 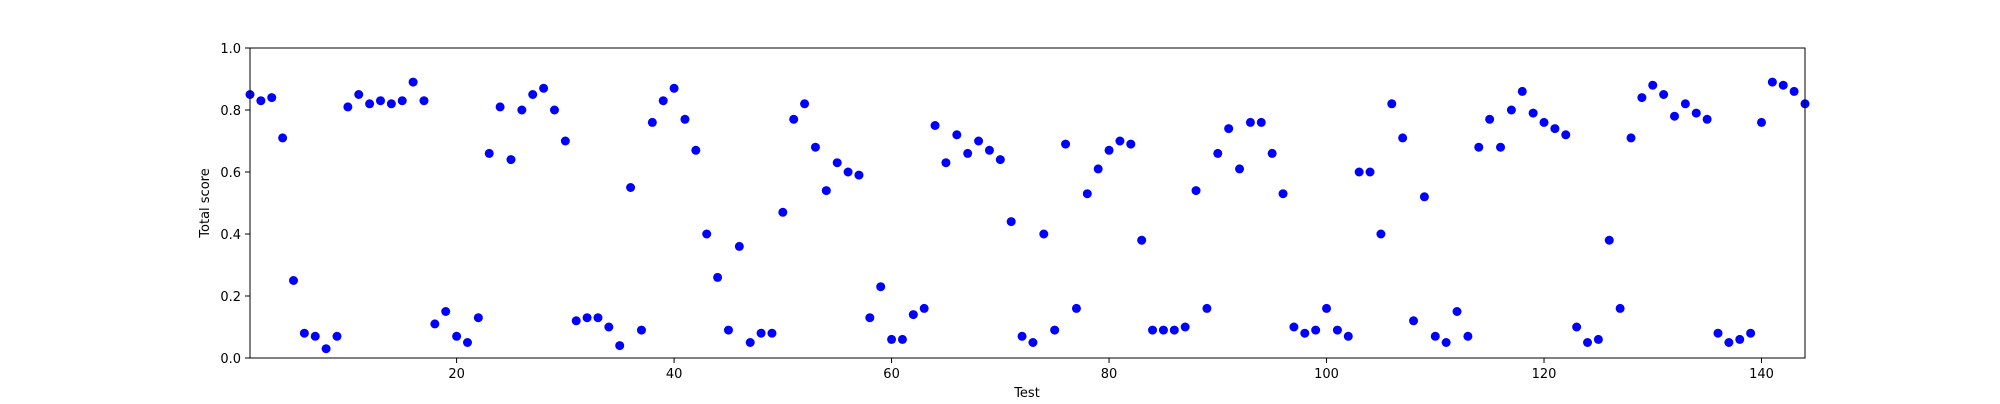 I want to click on y-axis-ticks: 0.0 0.2 0.4 0.6 0.8 1.0, so click(x=235, y=204).